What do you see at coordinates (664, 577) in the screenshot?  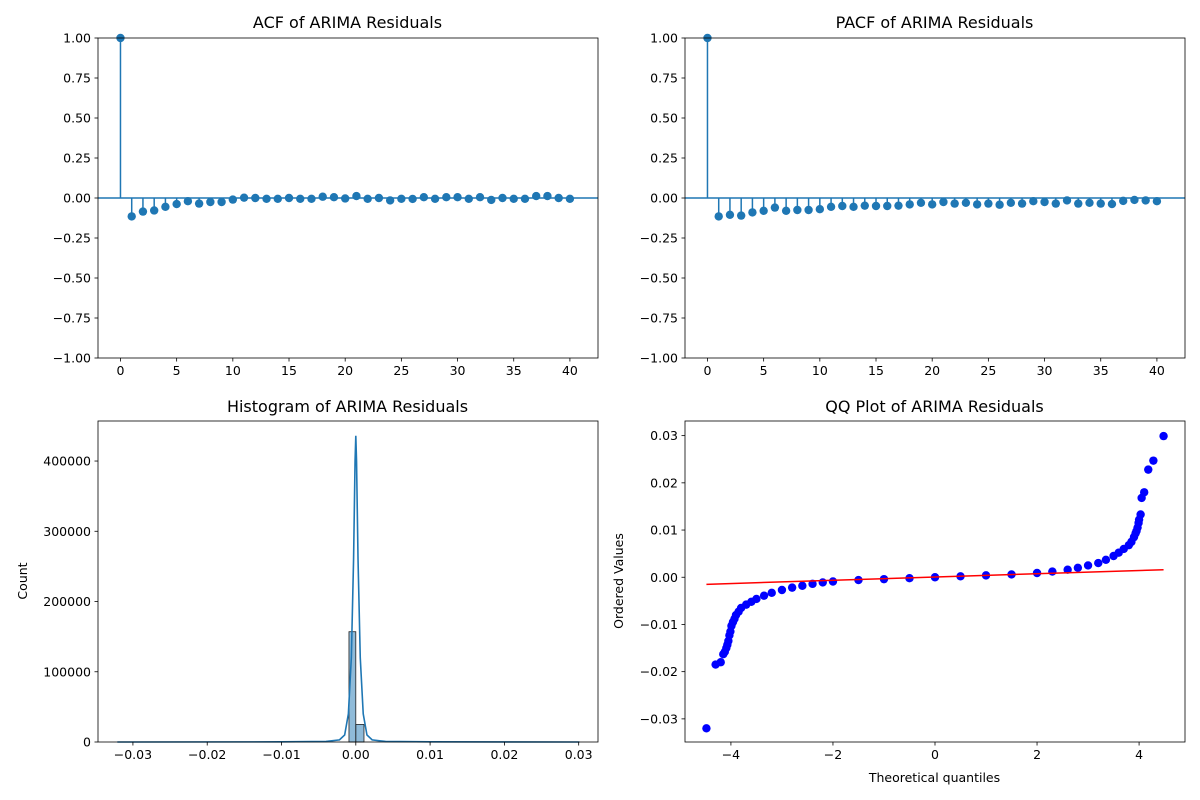 I see `qq-ytick-label: 0.00` at bounding box center [664, 577].